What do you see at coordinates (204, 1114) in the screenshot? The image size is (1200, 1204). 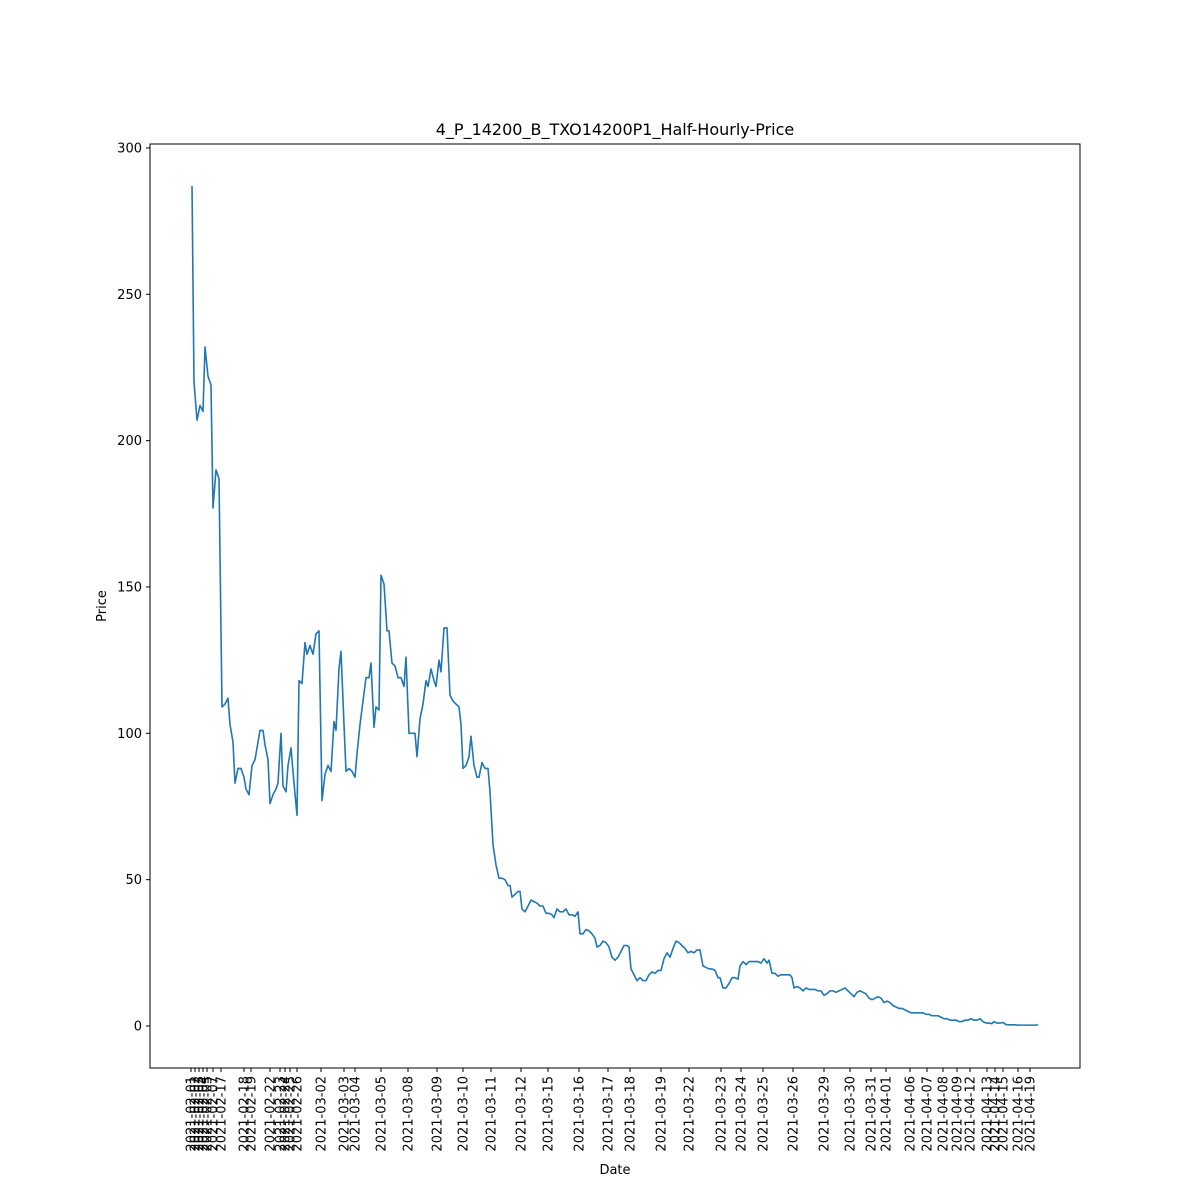 I see `x-tick-label: 2021-02-04` at bounding box center [204, 1114].